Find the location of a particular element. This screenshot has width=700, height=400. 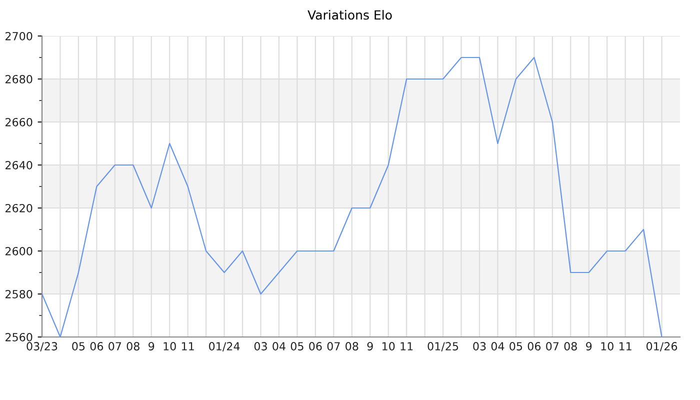

y-tick-label: 2560 is located at coordinates (19, 337).